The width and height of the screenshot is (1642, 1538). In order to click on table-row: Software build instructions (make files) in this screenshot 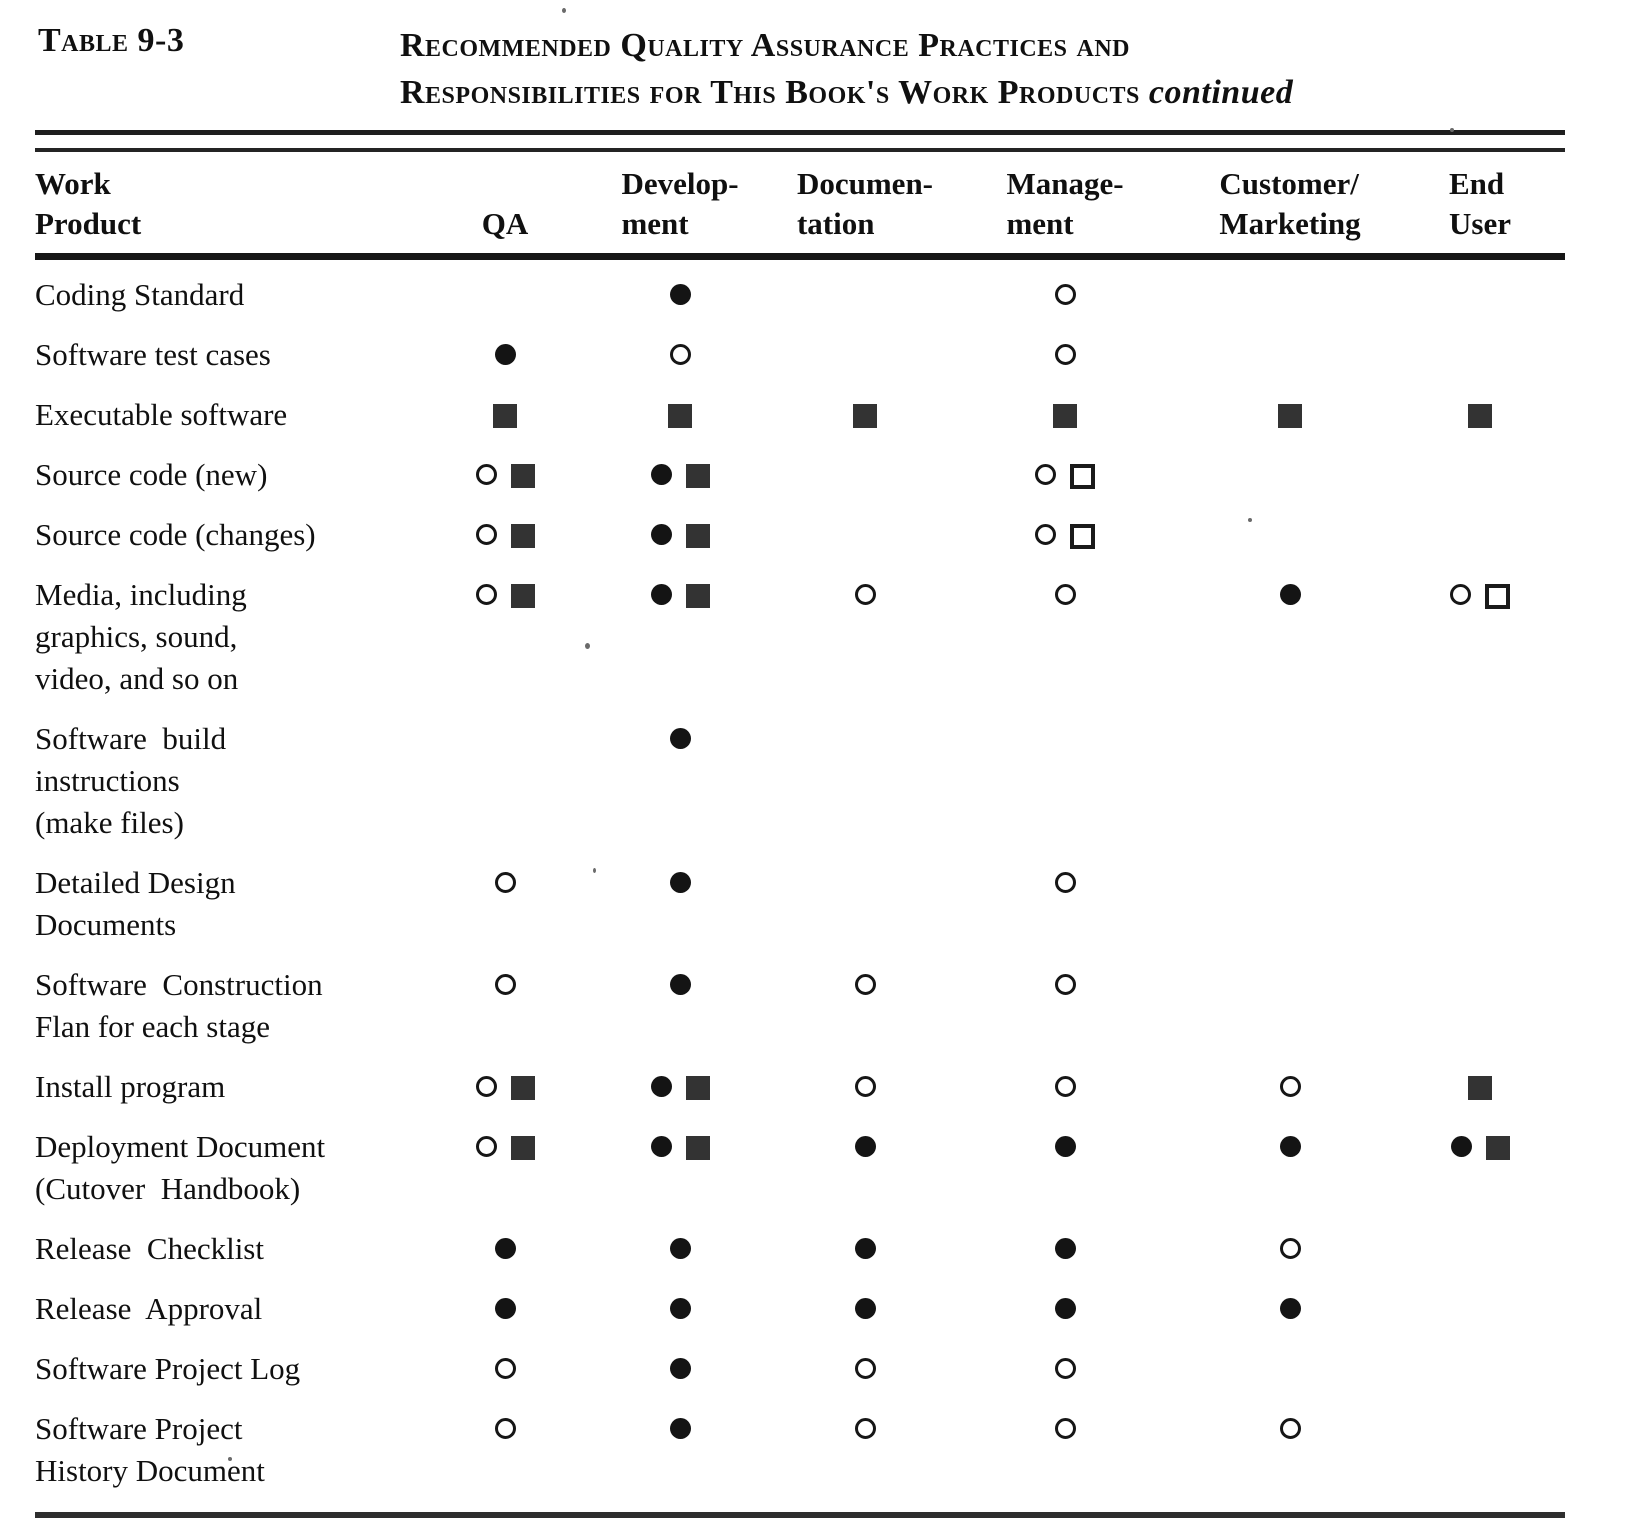, I will do `click(800, 790)`.